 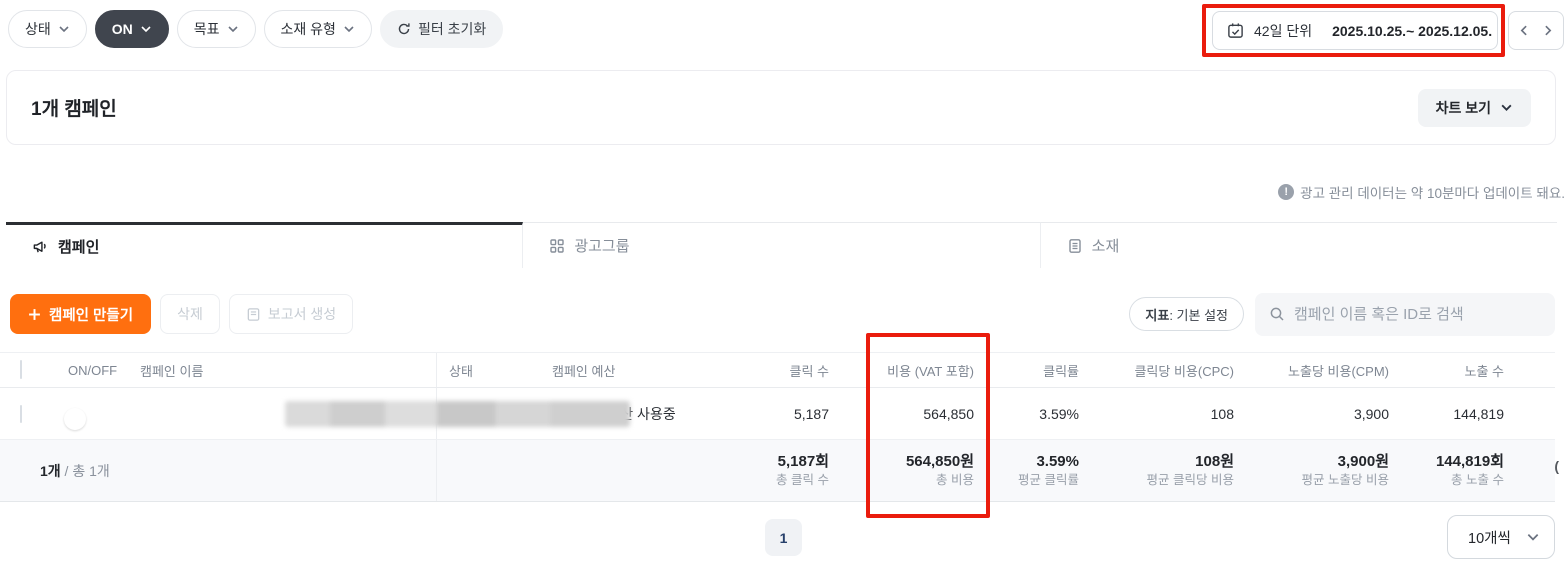 What do you see at coordinates (1235, 30) in the screenshot?
I see `calendar-icon` at bounding box center [1235, 30].